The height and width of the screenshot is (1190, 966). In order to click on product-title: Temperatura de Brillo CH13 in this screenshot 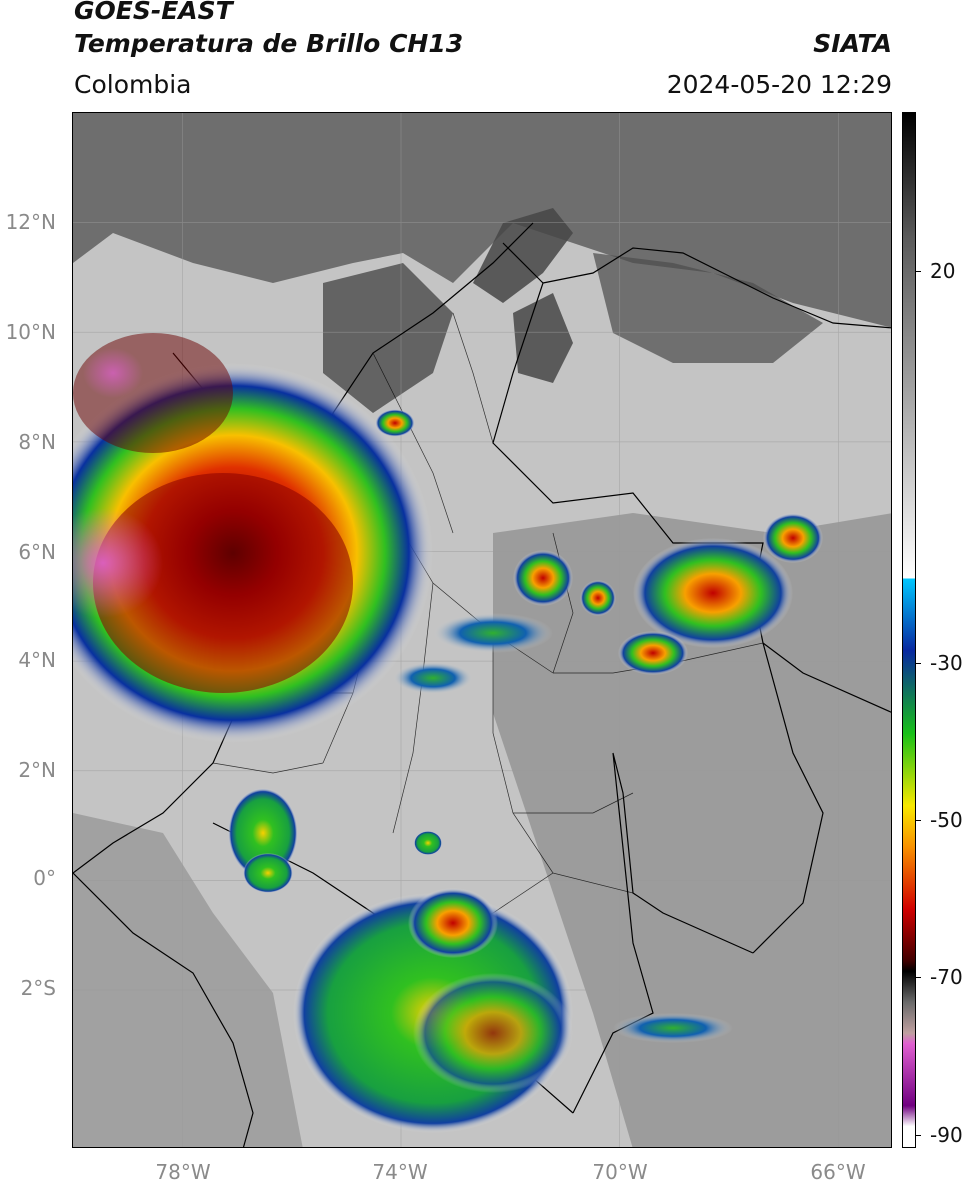, I will do `click(269, 43)`.